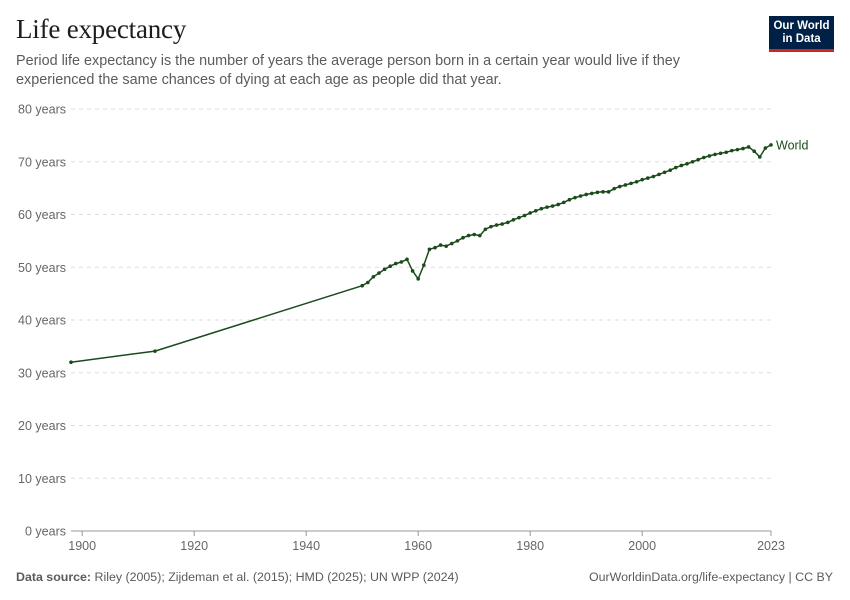 This screenshot has height=600, width=850. What do you see at coordinates (792, 145) in the screenshot?
I see `series-label-world: World` at bounding box center [792, 145].